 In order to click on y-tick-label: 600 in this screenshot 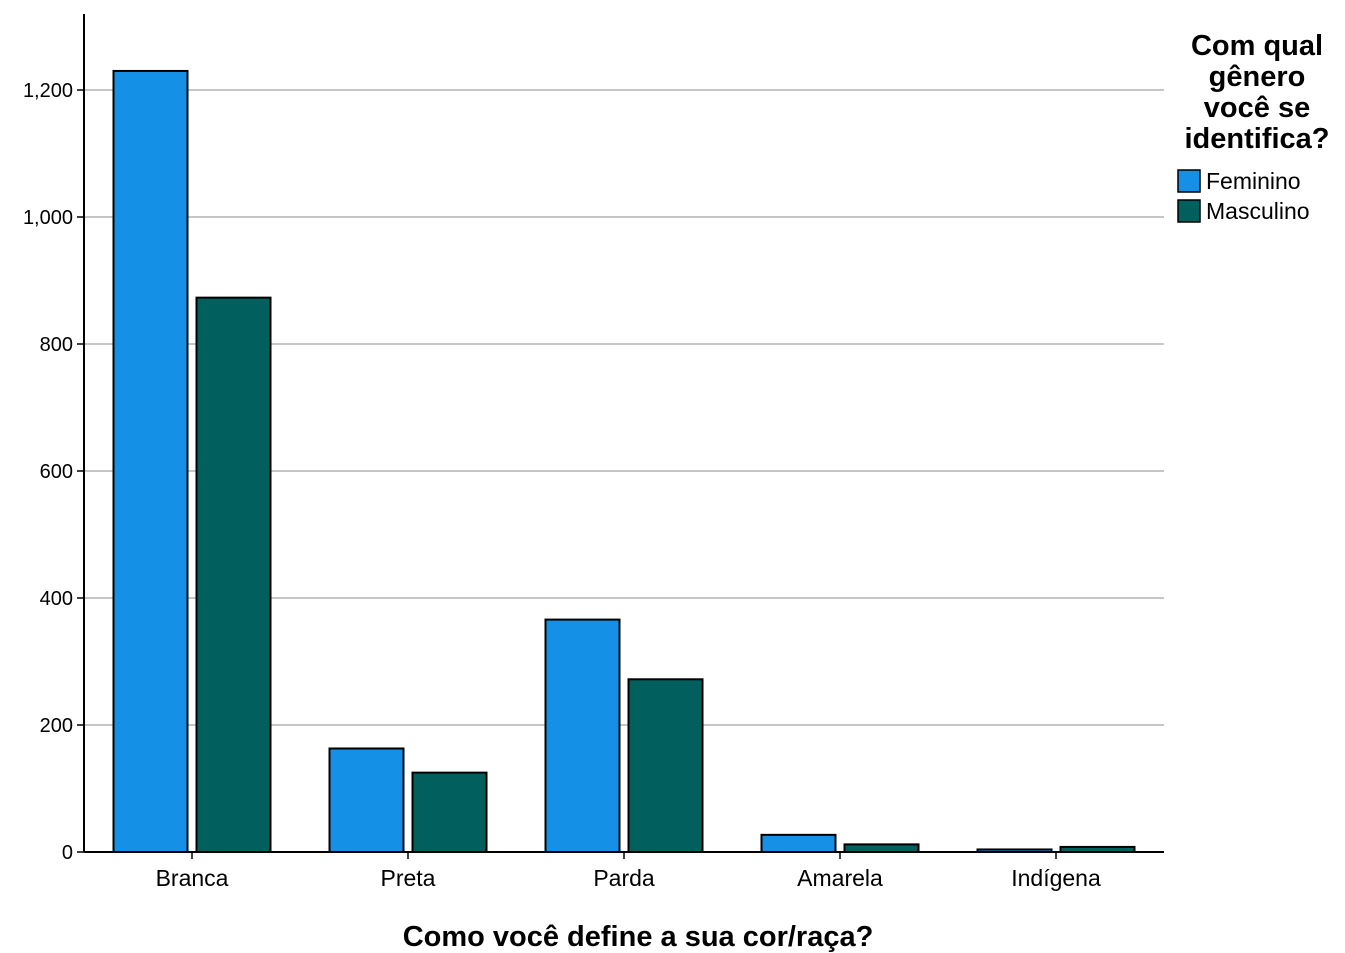, I will do `click(56, 472)`.